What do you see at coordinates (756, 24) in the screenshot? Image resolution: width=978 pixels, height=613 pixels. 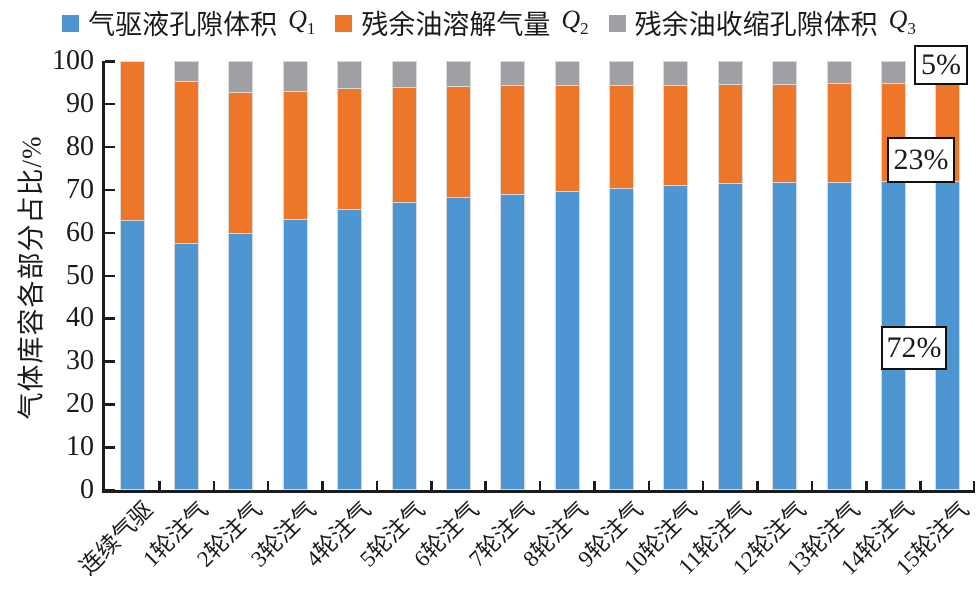 I see `legend-label-q3: 残余油收缩孔隙体积` at bounding box center [756, 24].